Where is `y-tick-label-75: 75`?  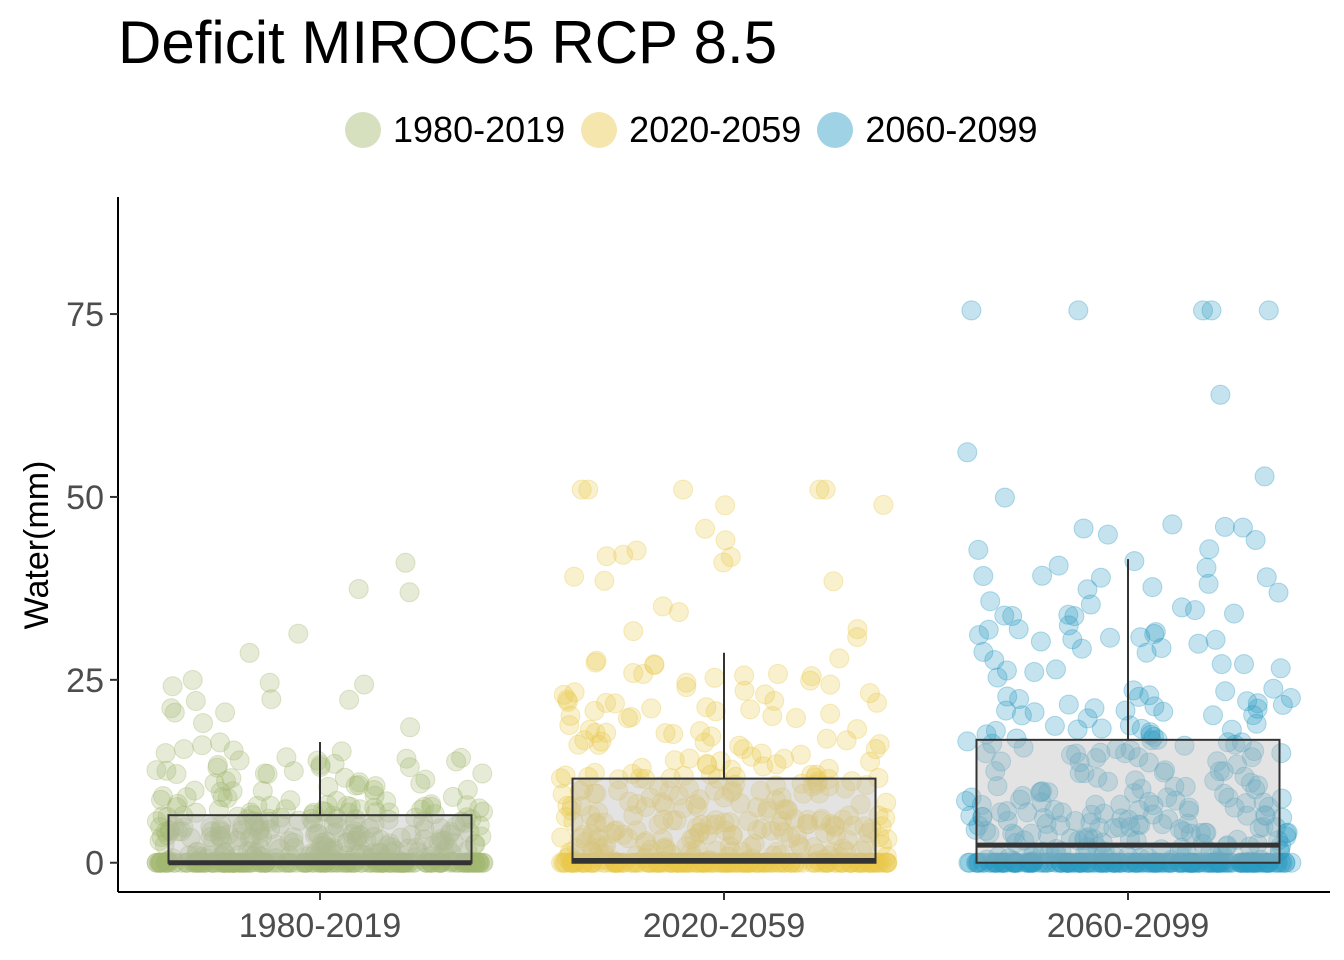
y-tick-label-75: 75 is located at coordinates (85, 315).